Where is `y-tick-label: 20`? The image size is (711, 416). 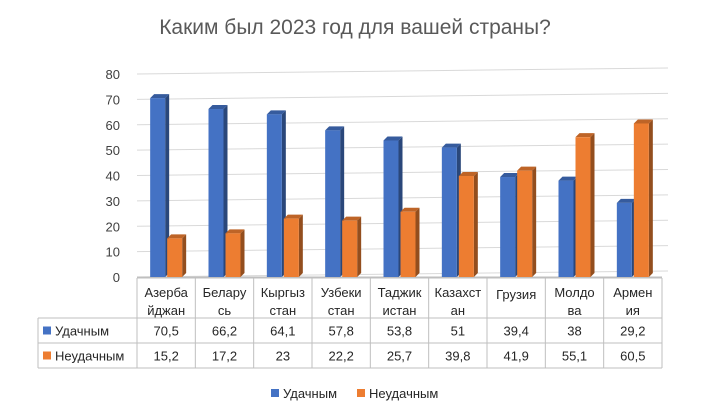 y-tick-label: 20 is located at coordinates (113, 226).